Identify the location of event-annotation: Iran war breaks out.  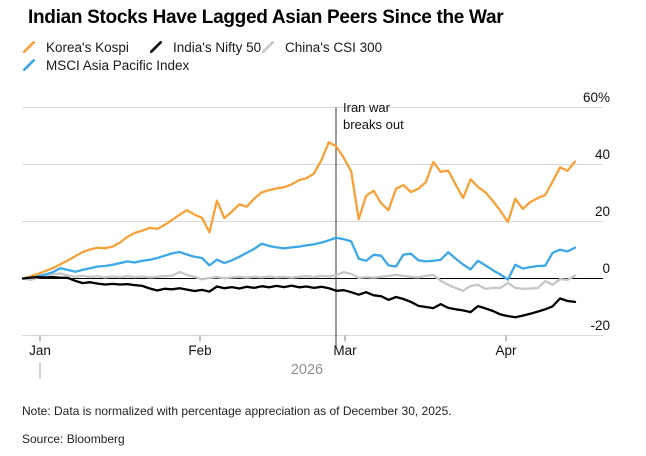
(373, 116).